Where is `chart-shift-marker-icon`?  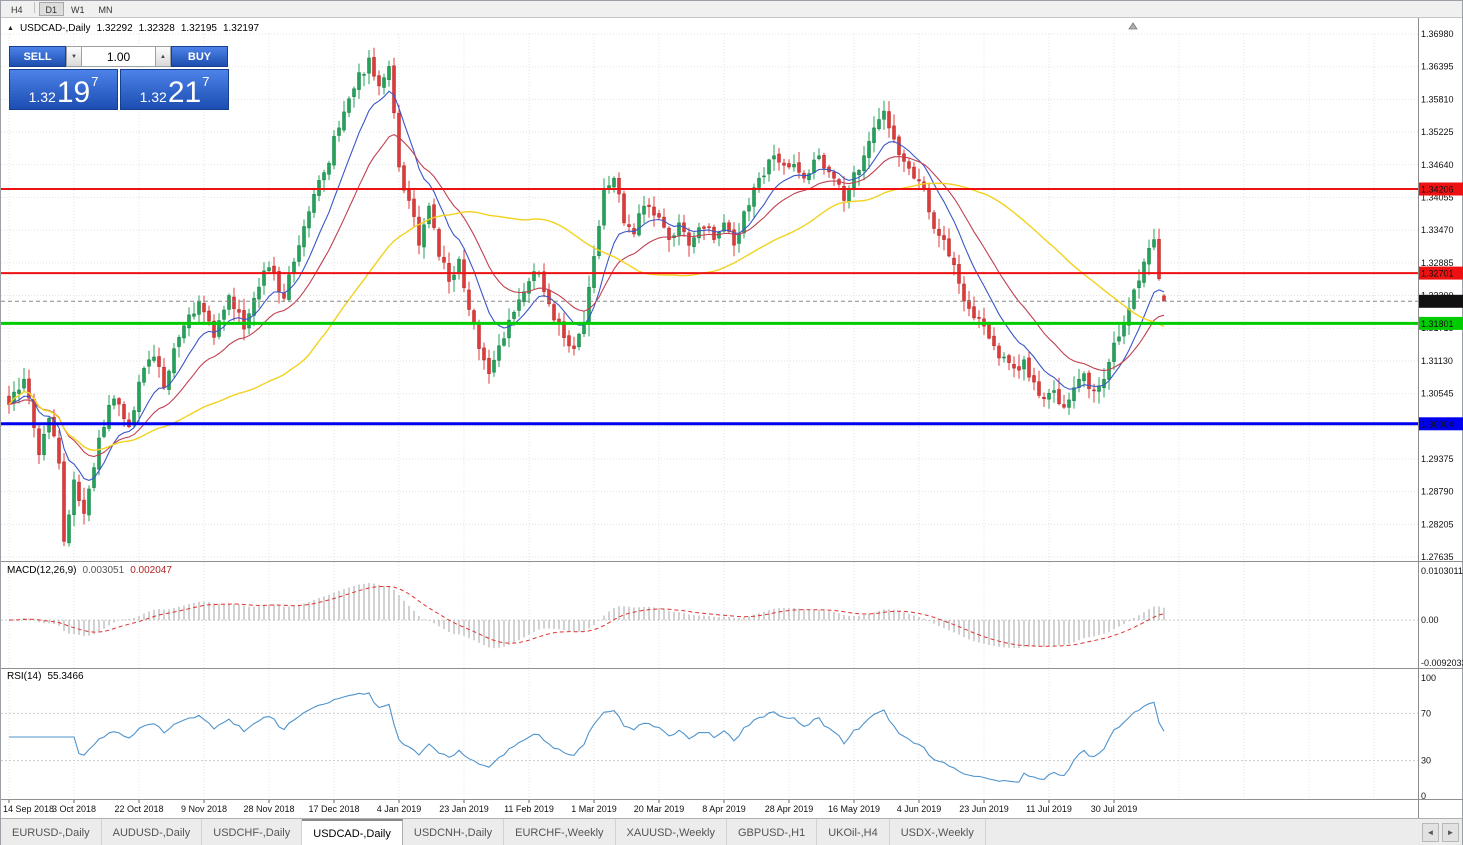 chart-shift-marker-icon is located at coordinates (1133, 26).